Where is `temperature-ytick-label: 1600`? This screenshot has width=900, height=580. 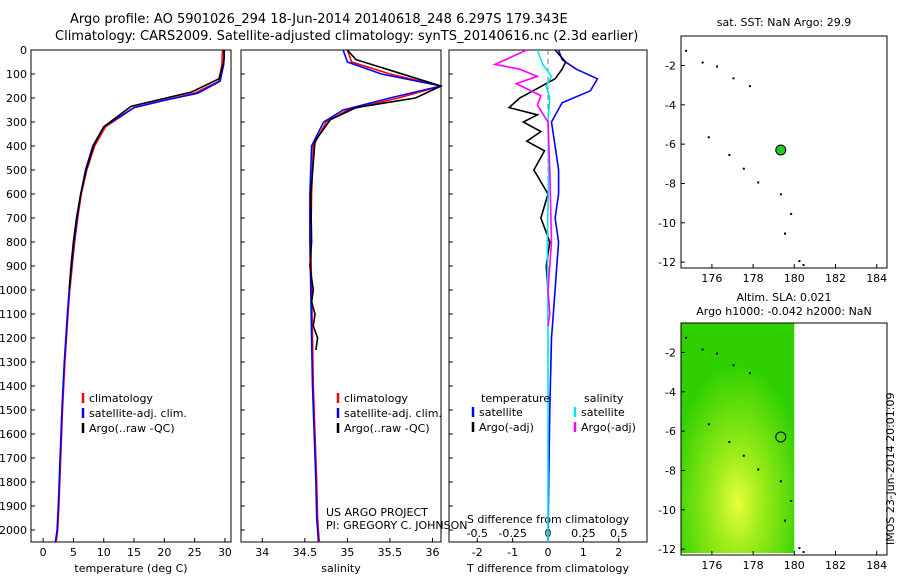 temperature-ytick-label: 1600 is located at coordinates (13, 434).